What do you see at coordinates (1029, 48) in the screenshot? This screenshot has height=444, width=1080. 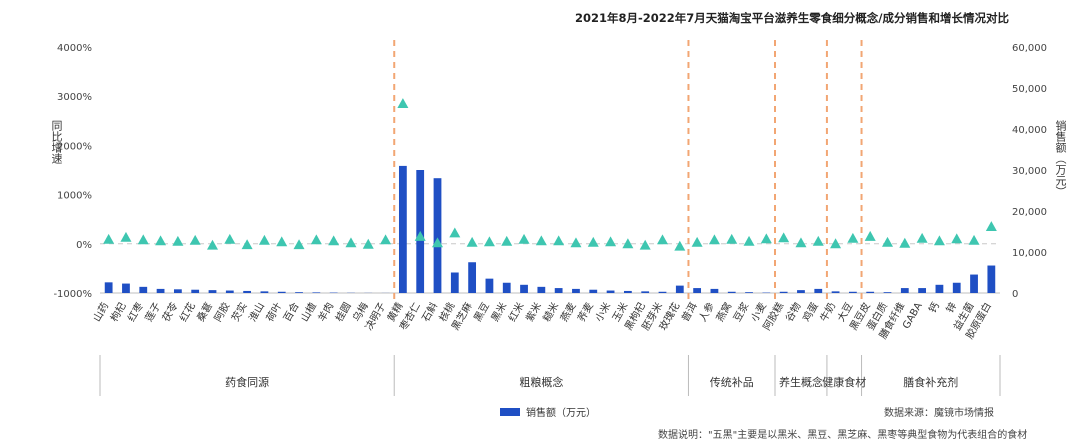 I see `right-tick-label: 60,000` at bounding box center [1029, 48].